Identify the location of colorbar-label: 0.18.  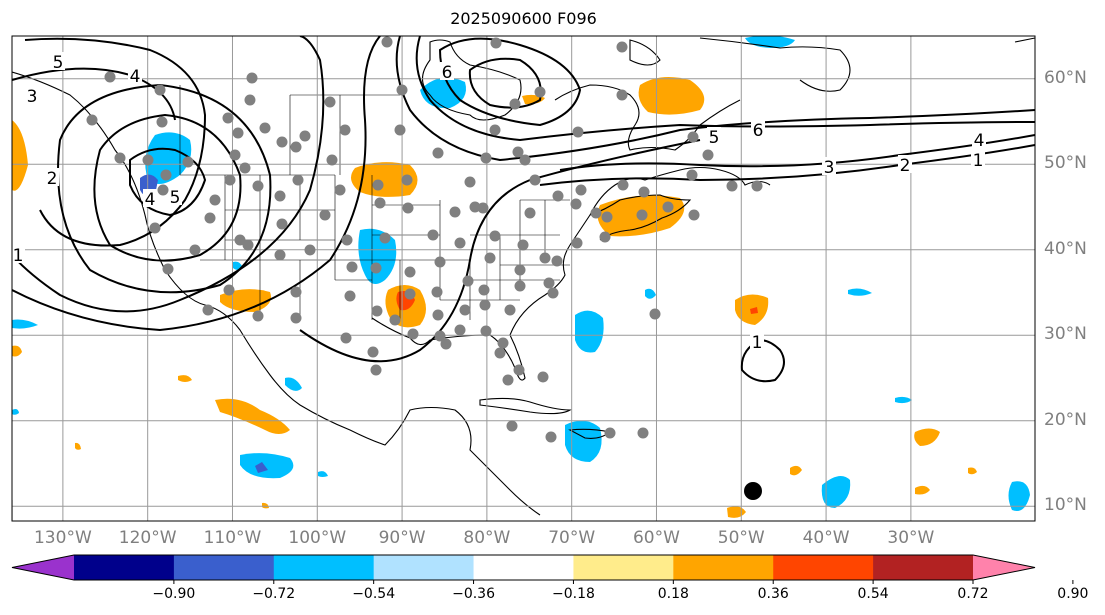
(673, 594).